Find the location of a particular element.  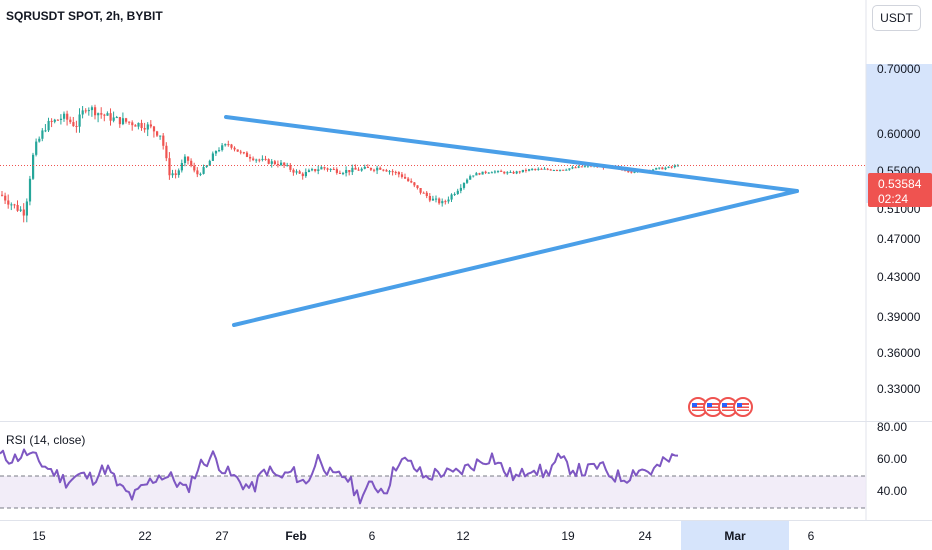

time-tick: 27 is located at coordinates (222, 536).